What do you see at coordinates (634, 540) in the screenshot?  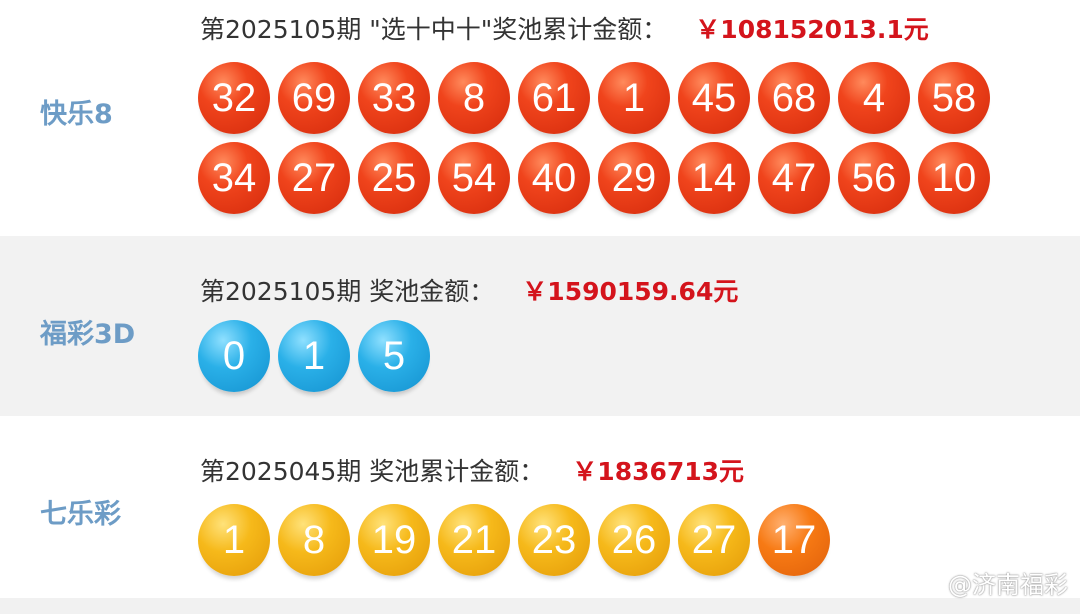 I see `ball: 26` at bounding box center [634, 540].